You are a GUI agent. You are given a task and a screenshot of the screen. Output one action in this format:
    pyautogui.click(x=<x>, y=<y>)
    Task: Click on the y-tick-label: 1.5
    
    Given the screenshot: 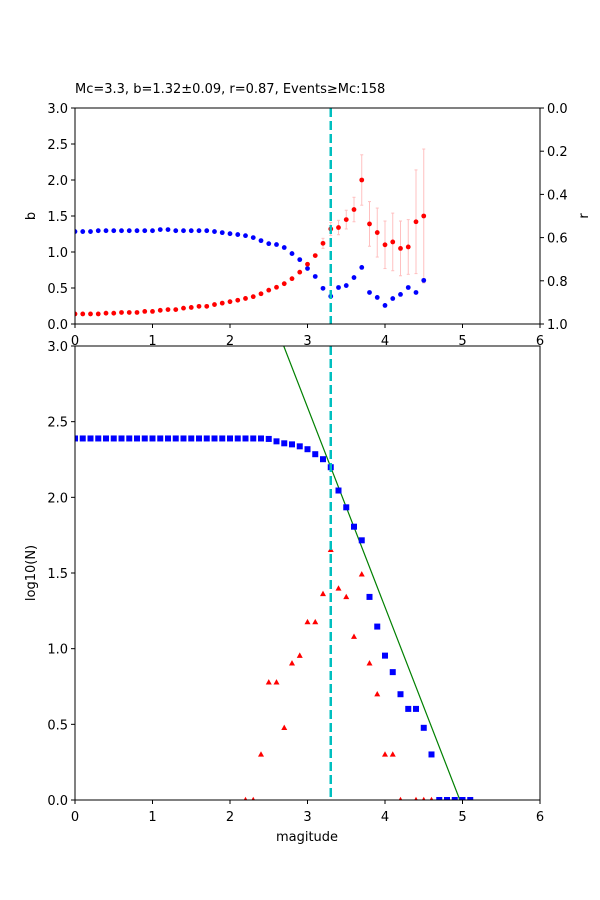 What is the action you would take?
    pyautogui.click(x=57, y=217)
    